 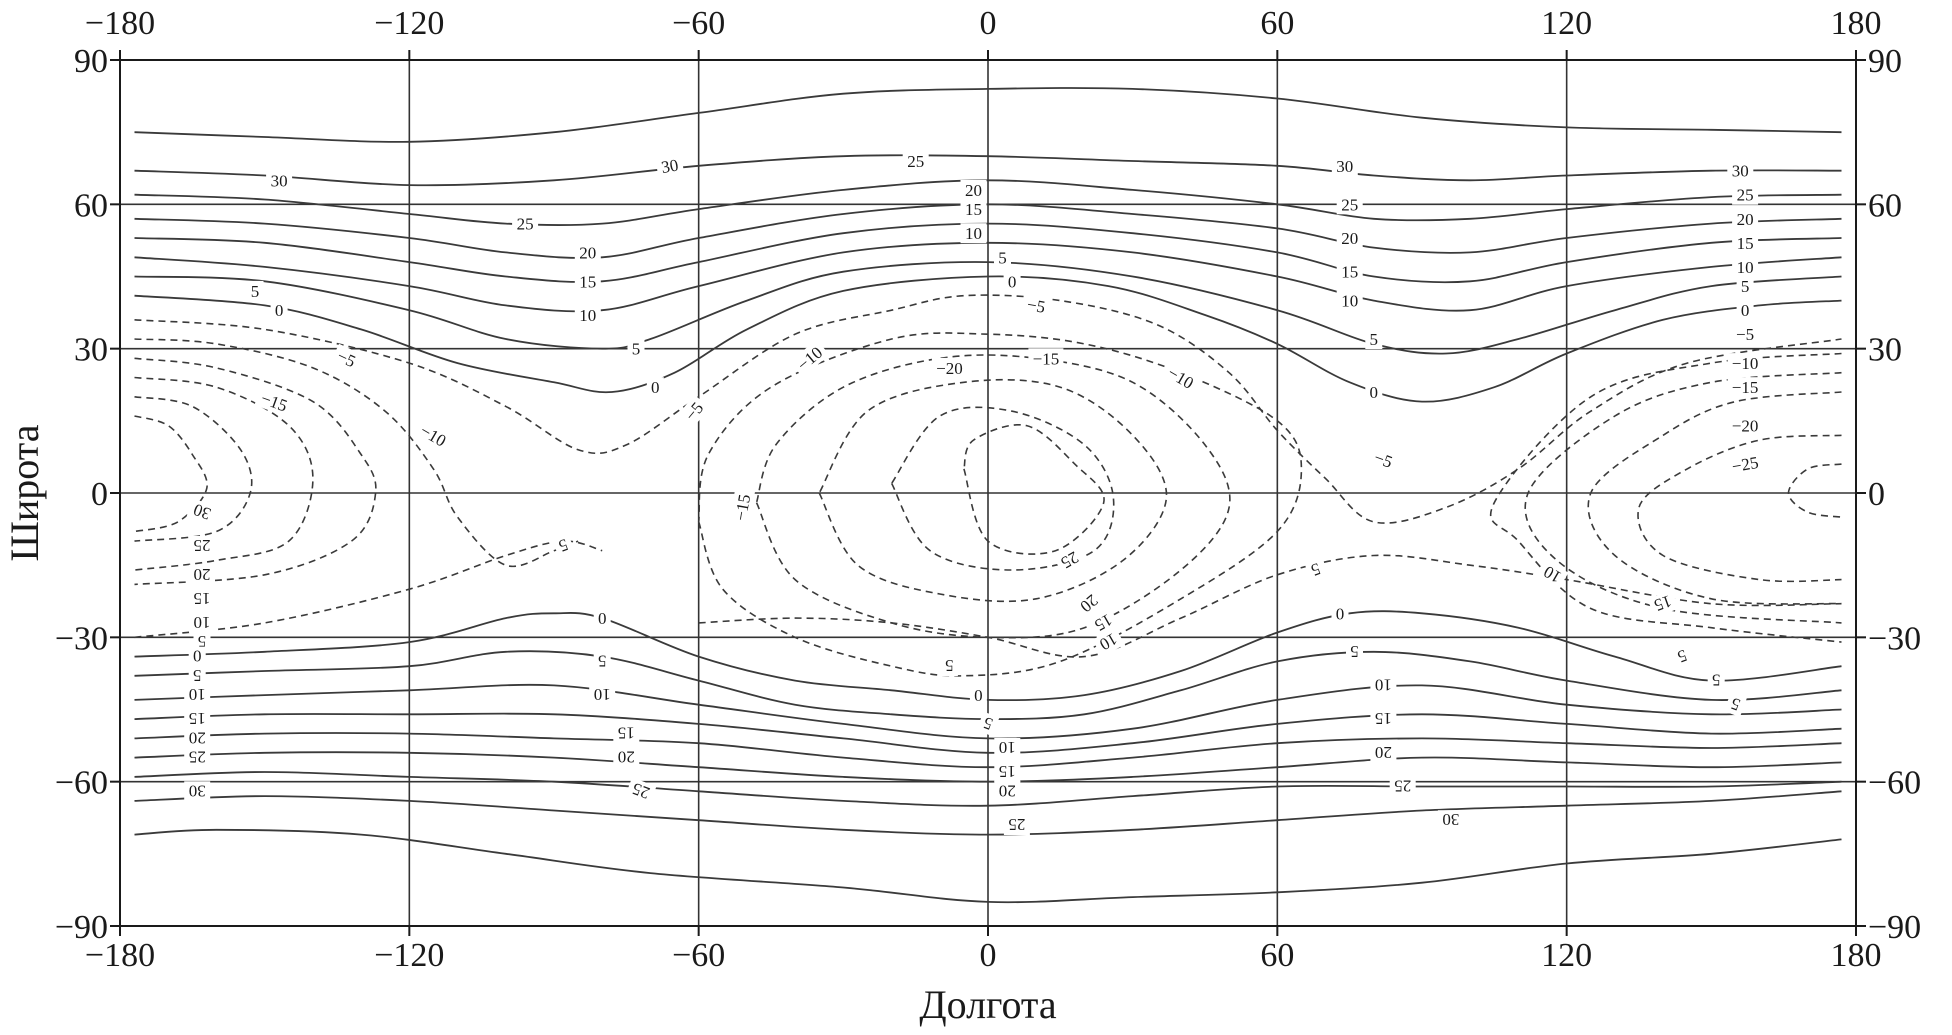 I want to click on svg-text: −20, so click(x=1745, y=426).